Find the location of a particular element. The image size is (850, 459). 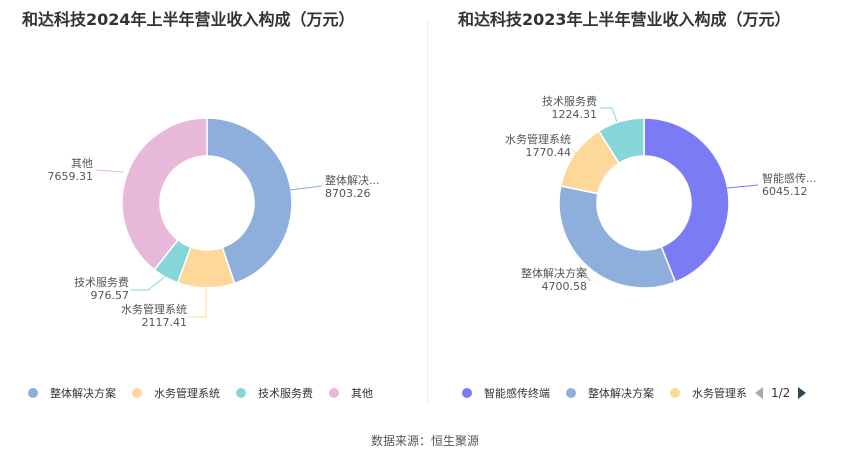

legend-pager: 1/2 is located at coordinates (781, 393).